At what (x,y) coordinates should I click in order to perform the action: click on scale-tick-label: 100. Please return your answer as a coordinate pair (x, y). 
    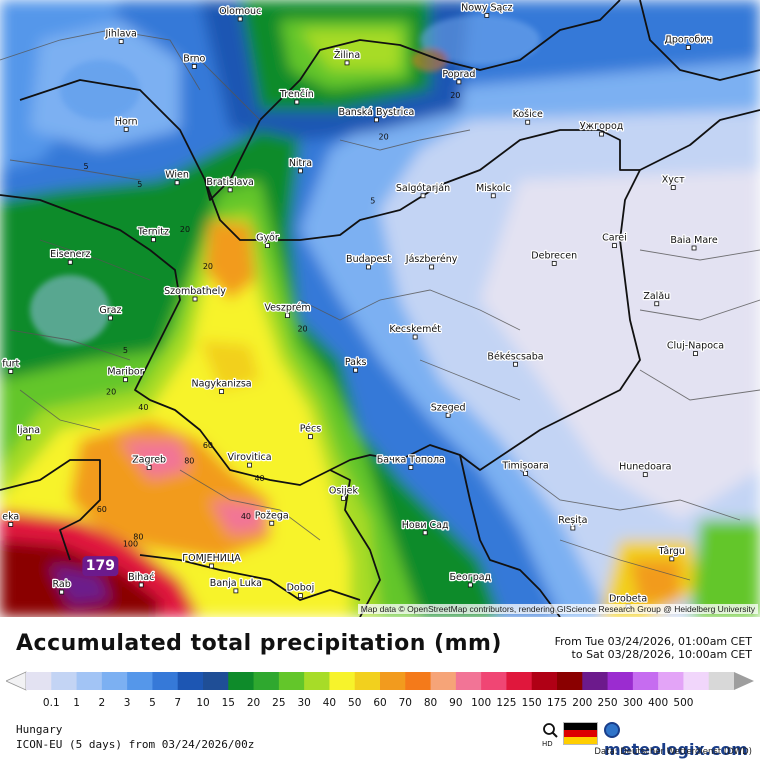
    Looking at the image, I should click on (481, 703).